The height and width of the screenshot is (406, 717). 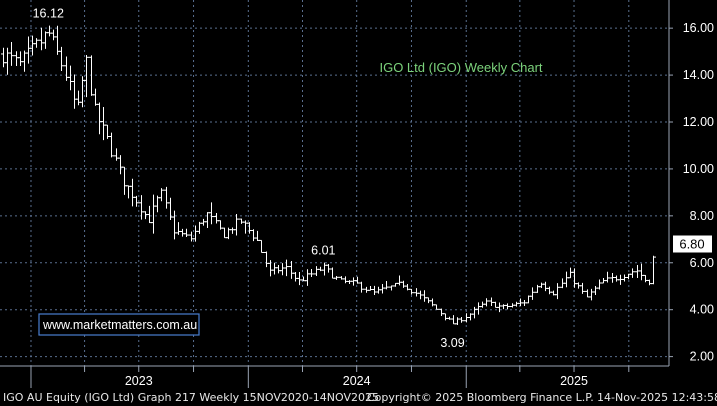 I want to click on y-tick-label: 16.00, so click(x=698, y=28).